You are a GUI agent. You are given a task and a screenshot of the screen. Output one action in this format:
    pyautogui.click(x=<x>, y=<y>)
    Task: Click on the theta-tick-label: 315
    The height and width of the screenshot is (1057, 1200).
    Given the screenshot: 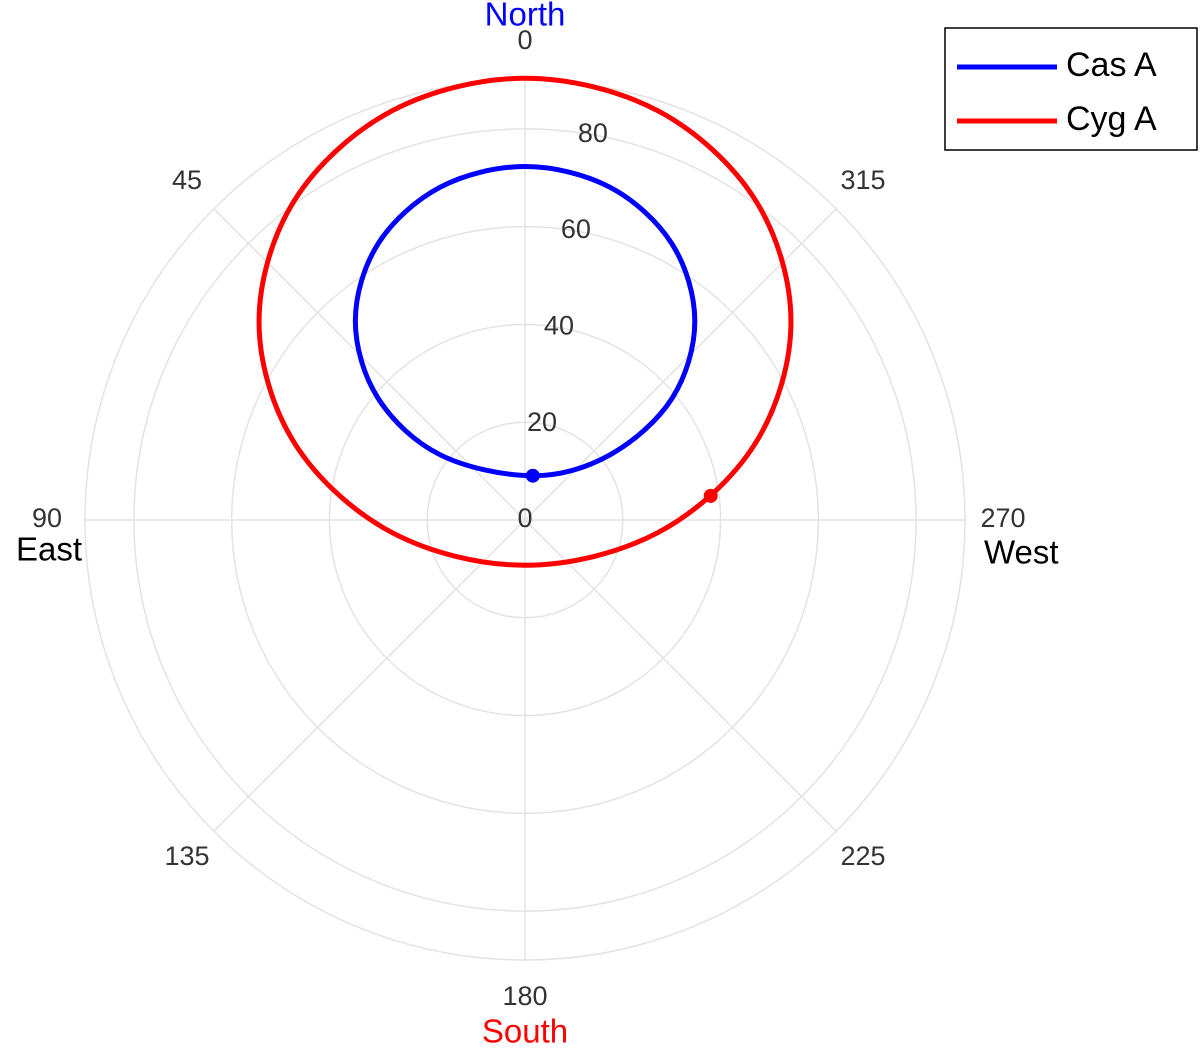 What is the action you would take?
    pyautogui.click(x=862, y=180)
    